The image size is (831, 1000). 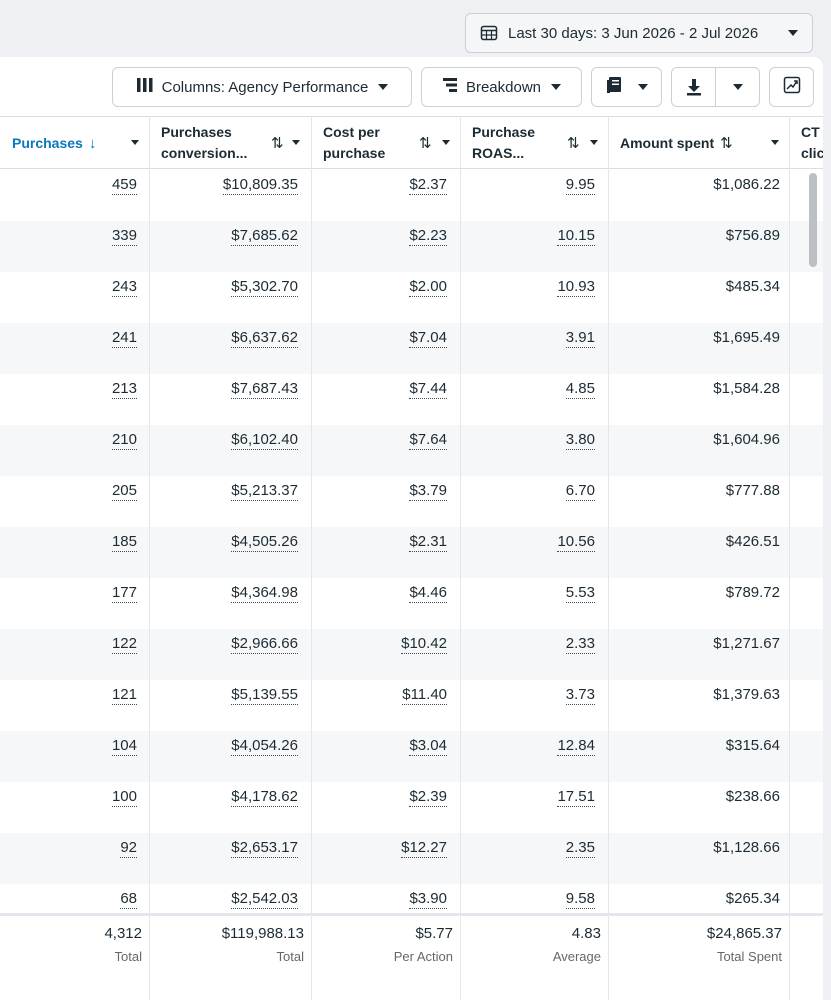 I want to click on cell-value: $12.27, so click(x=424, y=848).